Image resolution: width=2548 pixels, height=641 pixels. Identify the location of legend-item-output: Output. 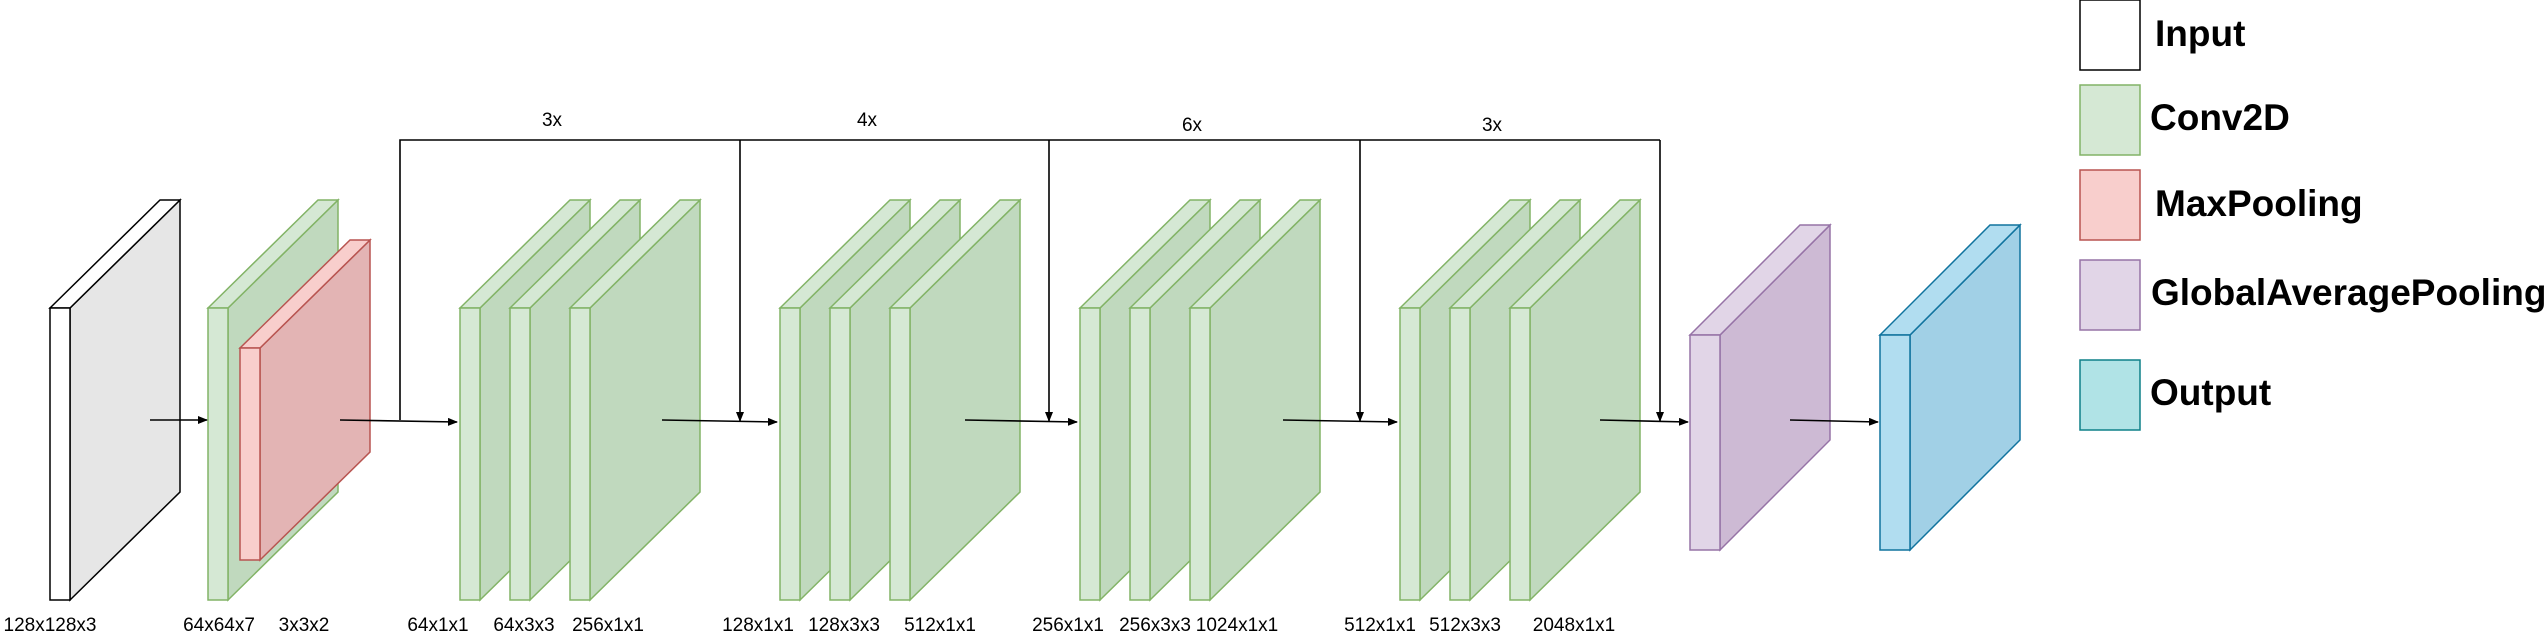
(2175, 395).